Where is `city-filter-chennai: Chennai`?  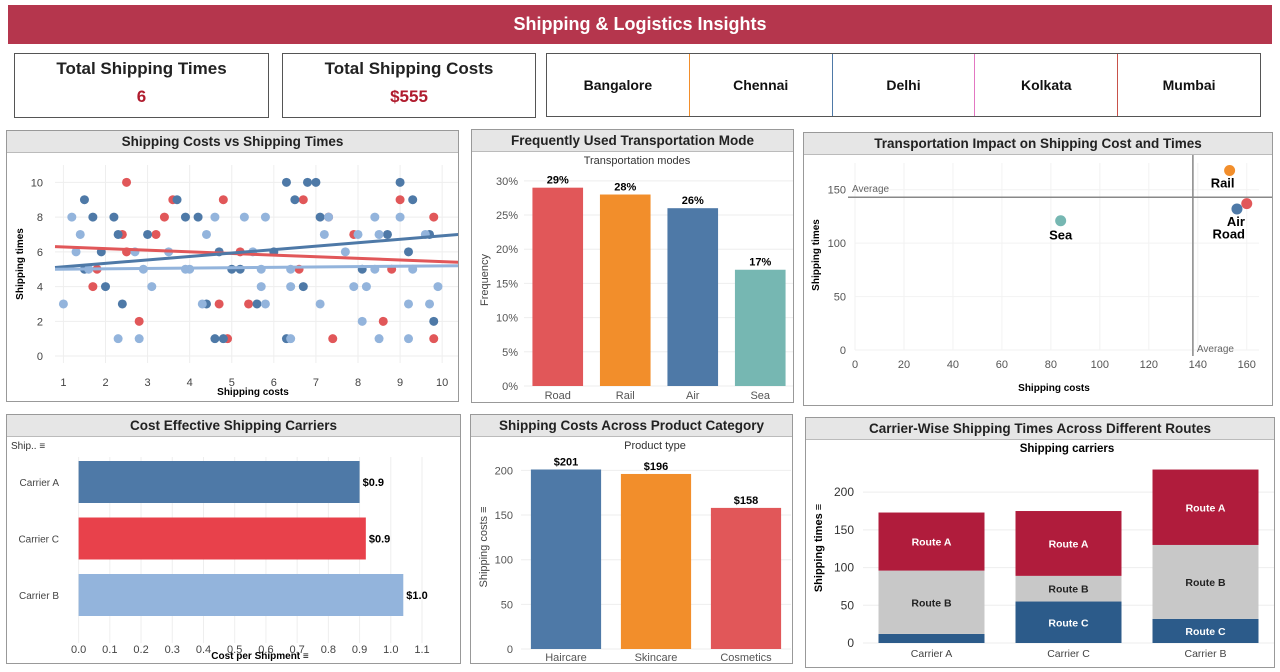 city-filter-chennai: Chennai is located at coordinates (760, 85).